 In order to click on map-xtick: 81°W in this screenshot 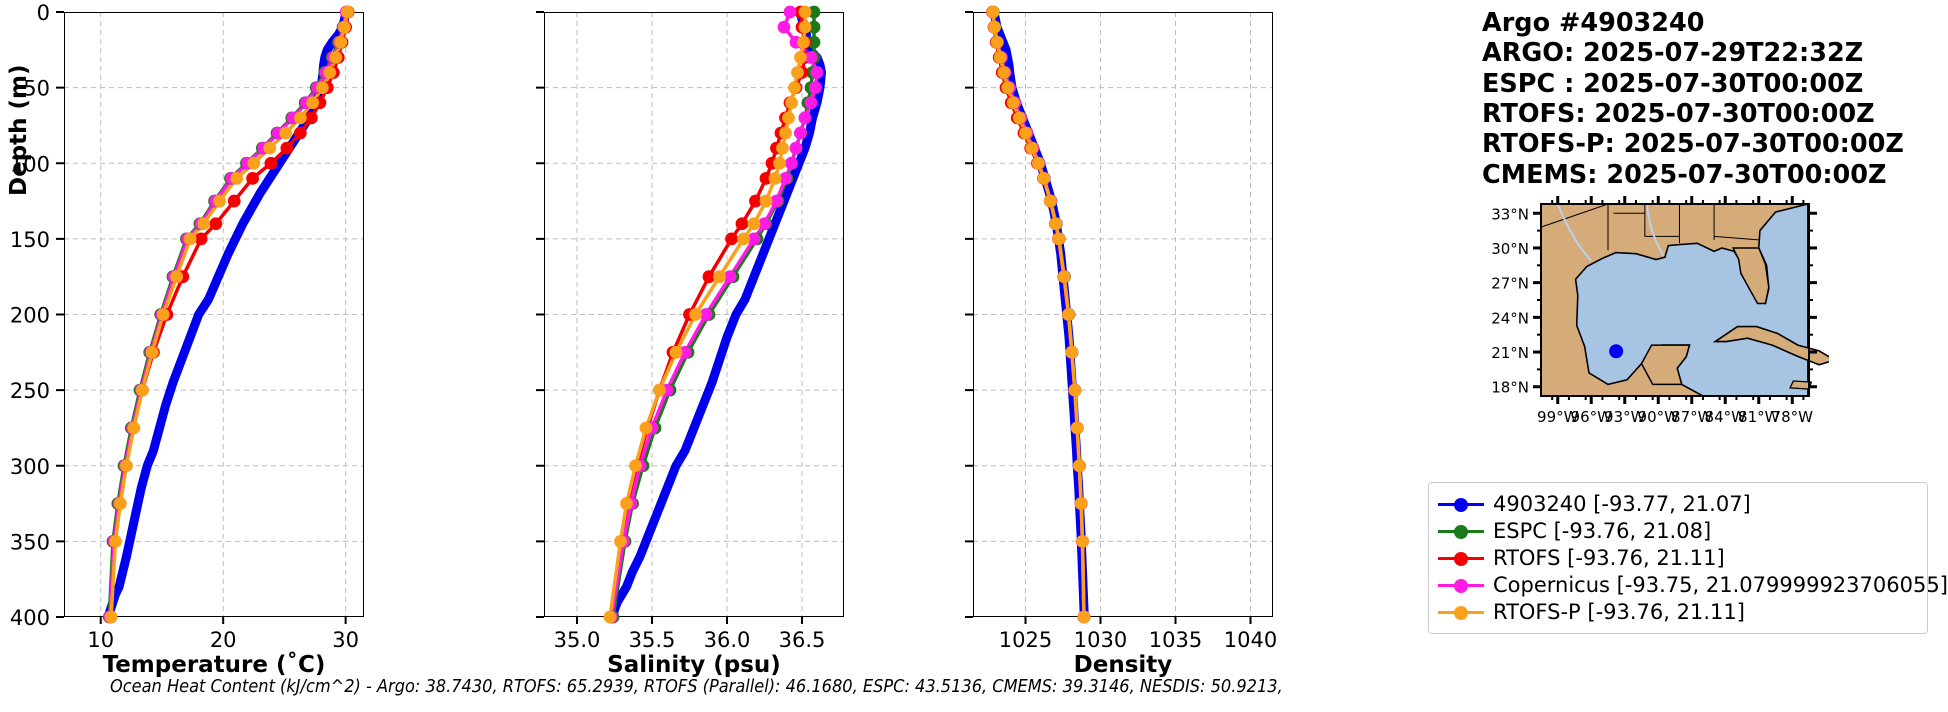, I will do `click(1759, 417)`.